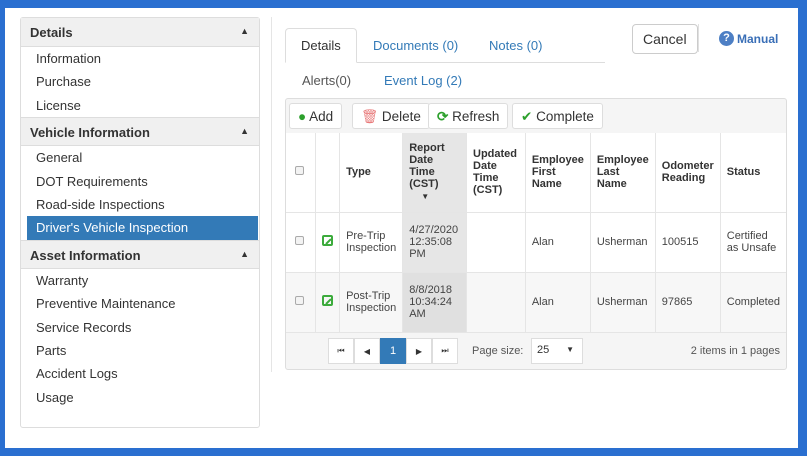 This screenshot has height=456, width=807. I want to click on cell-type: Pre-Trip Inspection, so click(371, 242).